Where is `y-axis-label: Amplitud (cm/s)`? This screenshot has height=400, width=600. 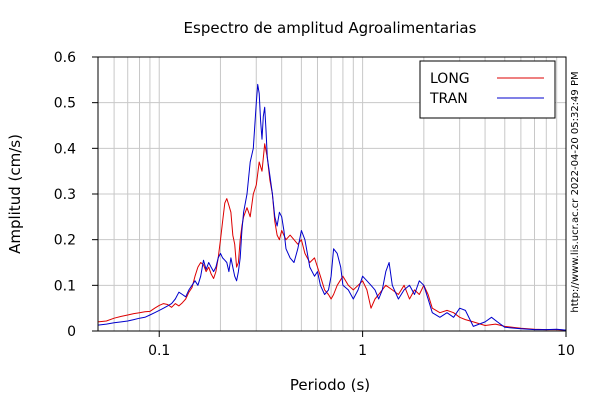
y-axis-label: Amplitud (cm/s) is located at coordinates (15, 194).